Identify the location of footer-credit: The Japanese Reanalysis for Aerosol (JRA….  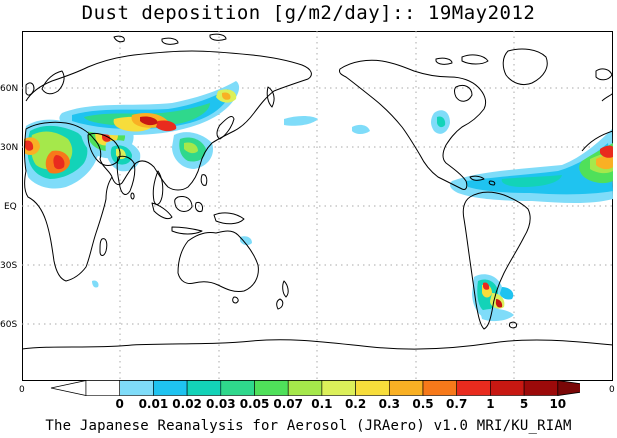
(308, 426).